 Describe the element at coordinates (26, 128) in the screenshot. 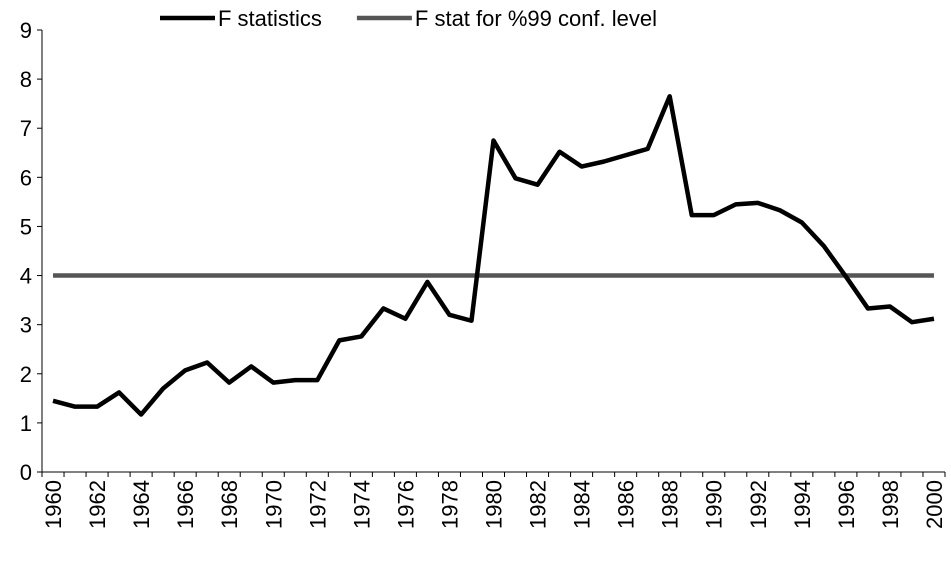

I see `y-tick-label: 7` at that location.